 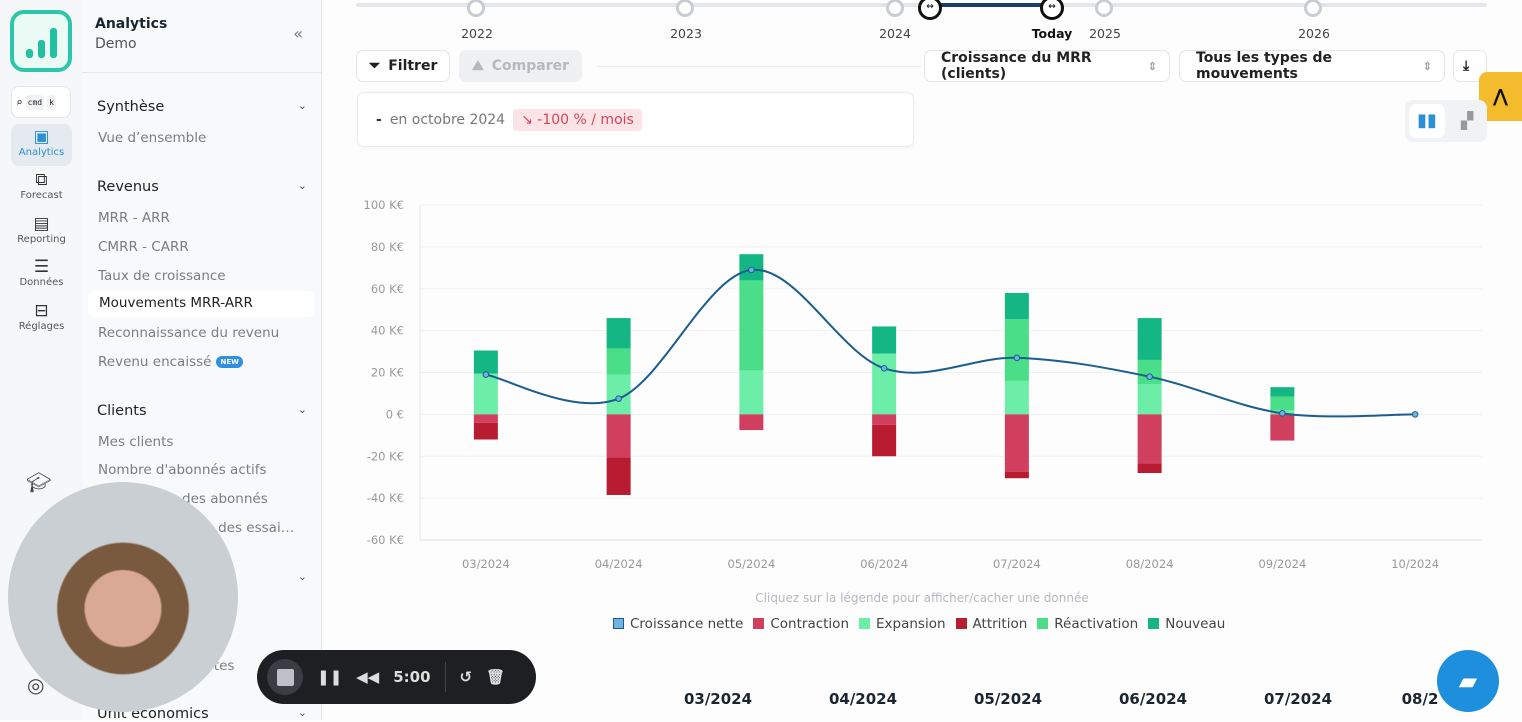 What do you see at coordinates (368, 677) in the screenshot?
I see `rewind-icon: ◀◀` at bounding box center [368, 677].